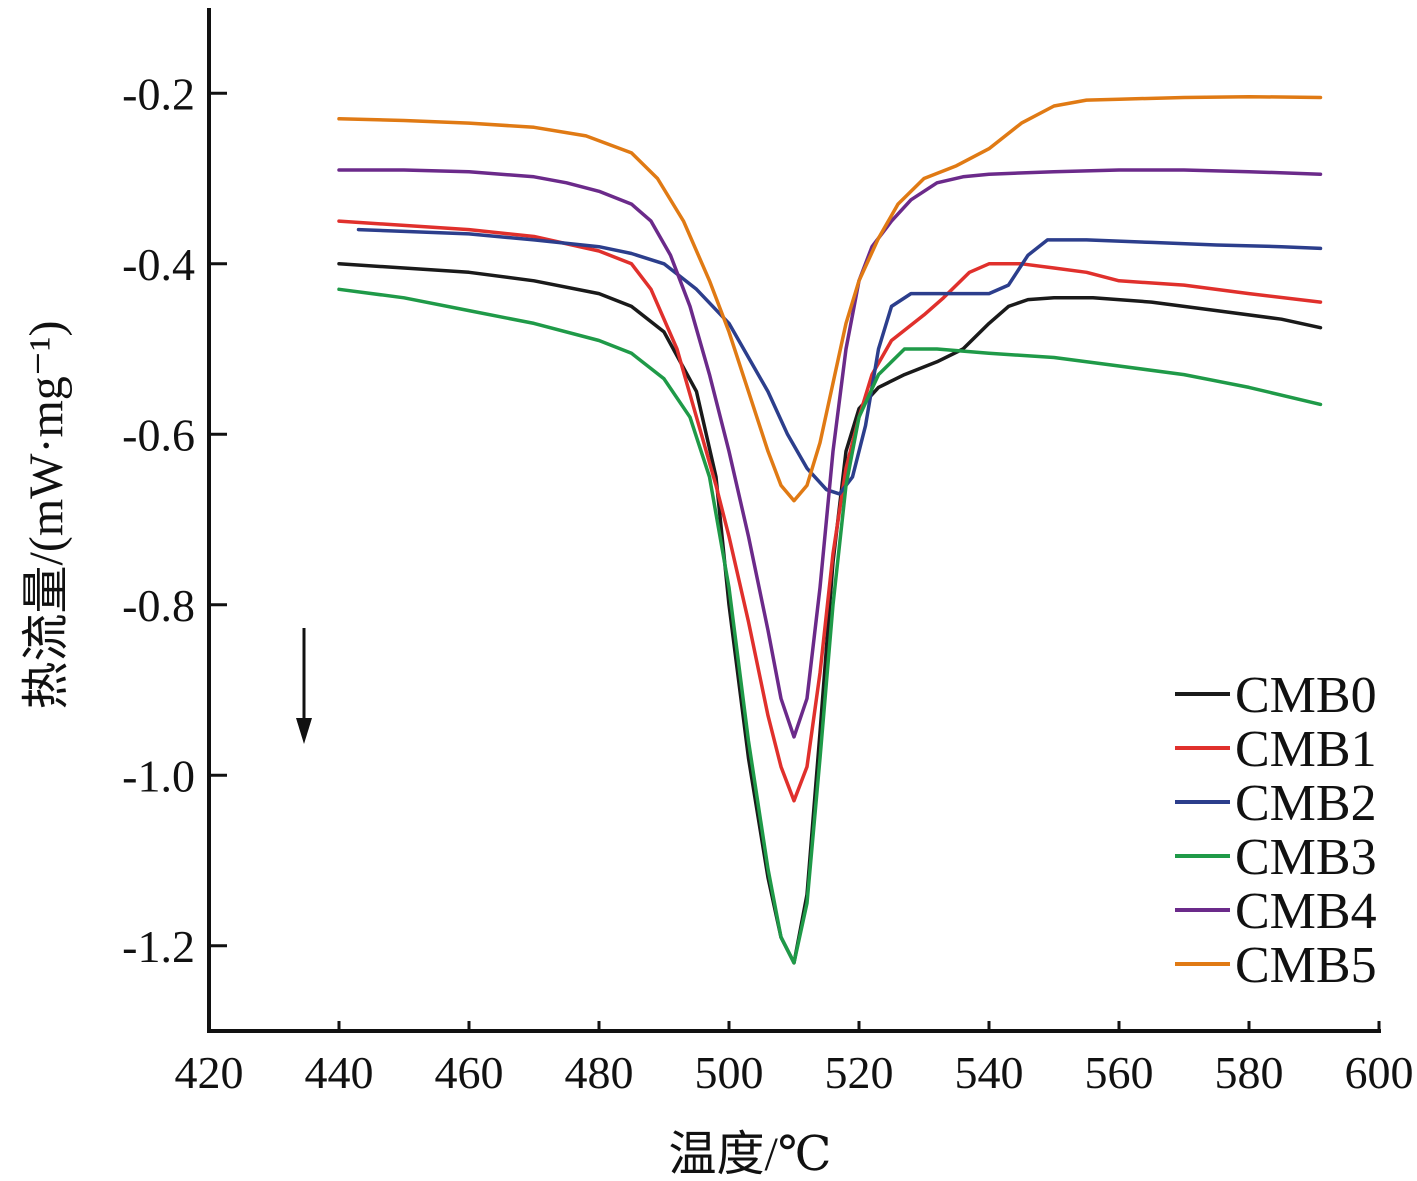  I want to click on x-tick-label-500: 500, so click(729, 1072).